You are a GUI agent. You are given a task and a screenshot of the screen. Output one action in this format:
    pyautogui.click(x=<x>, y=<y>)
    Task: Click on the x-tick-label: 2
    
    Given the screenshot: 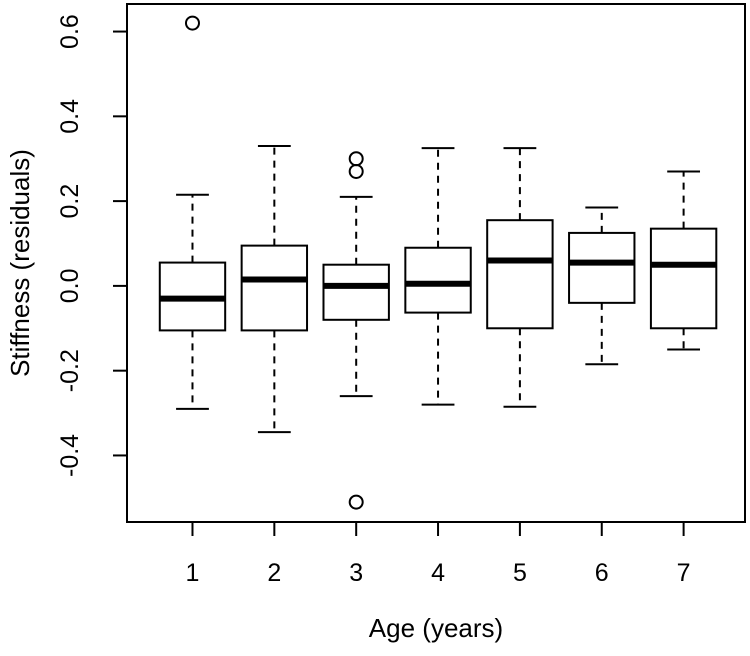 What is the action you would take?
    pyautogui.click(x=274, y=573)
    